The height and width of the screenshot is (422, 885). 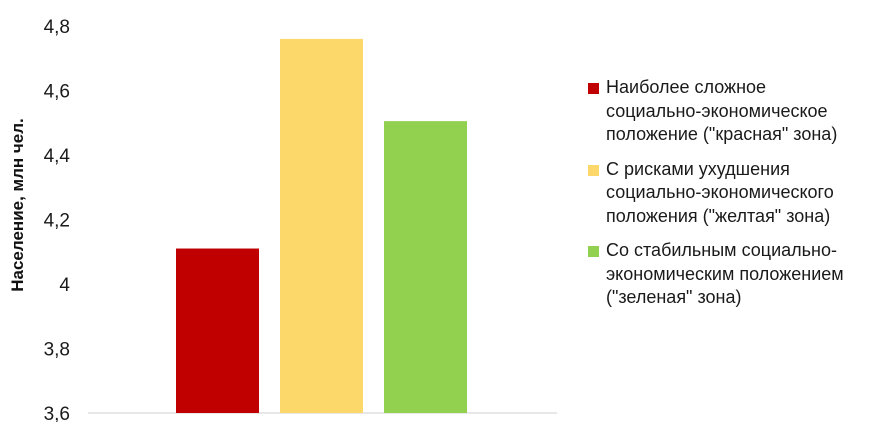 I want to click on y-axis-ticks: 3,6 3,8 4 4,2 4,4 4,6 4,8, so click(x=57, y=219).